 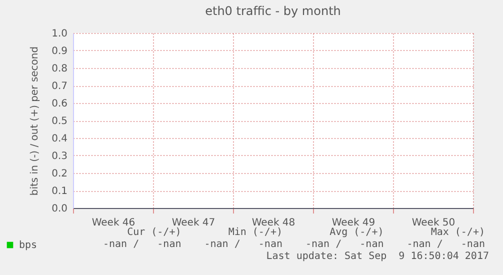 I want to click on legend-label: bps, so click(x=28, y=245).